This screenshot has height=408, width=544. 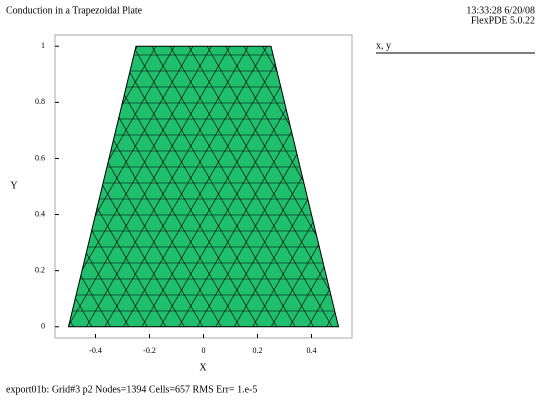 I want to click on software: FlexPDE 5.0.22, so click(x=503, y=20).